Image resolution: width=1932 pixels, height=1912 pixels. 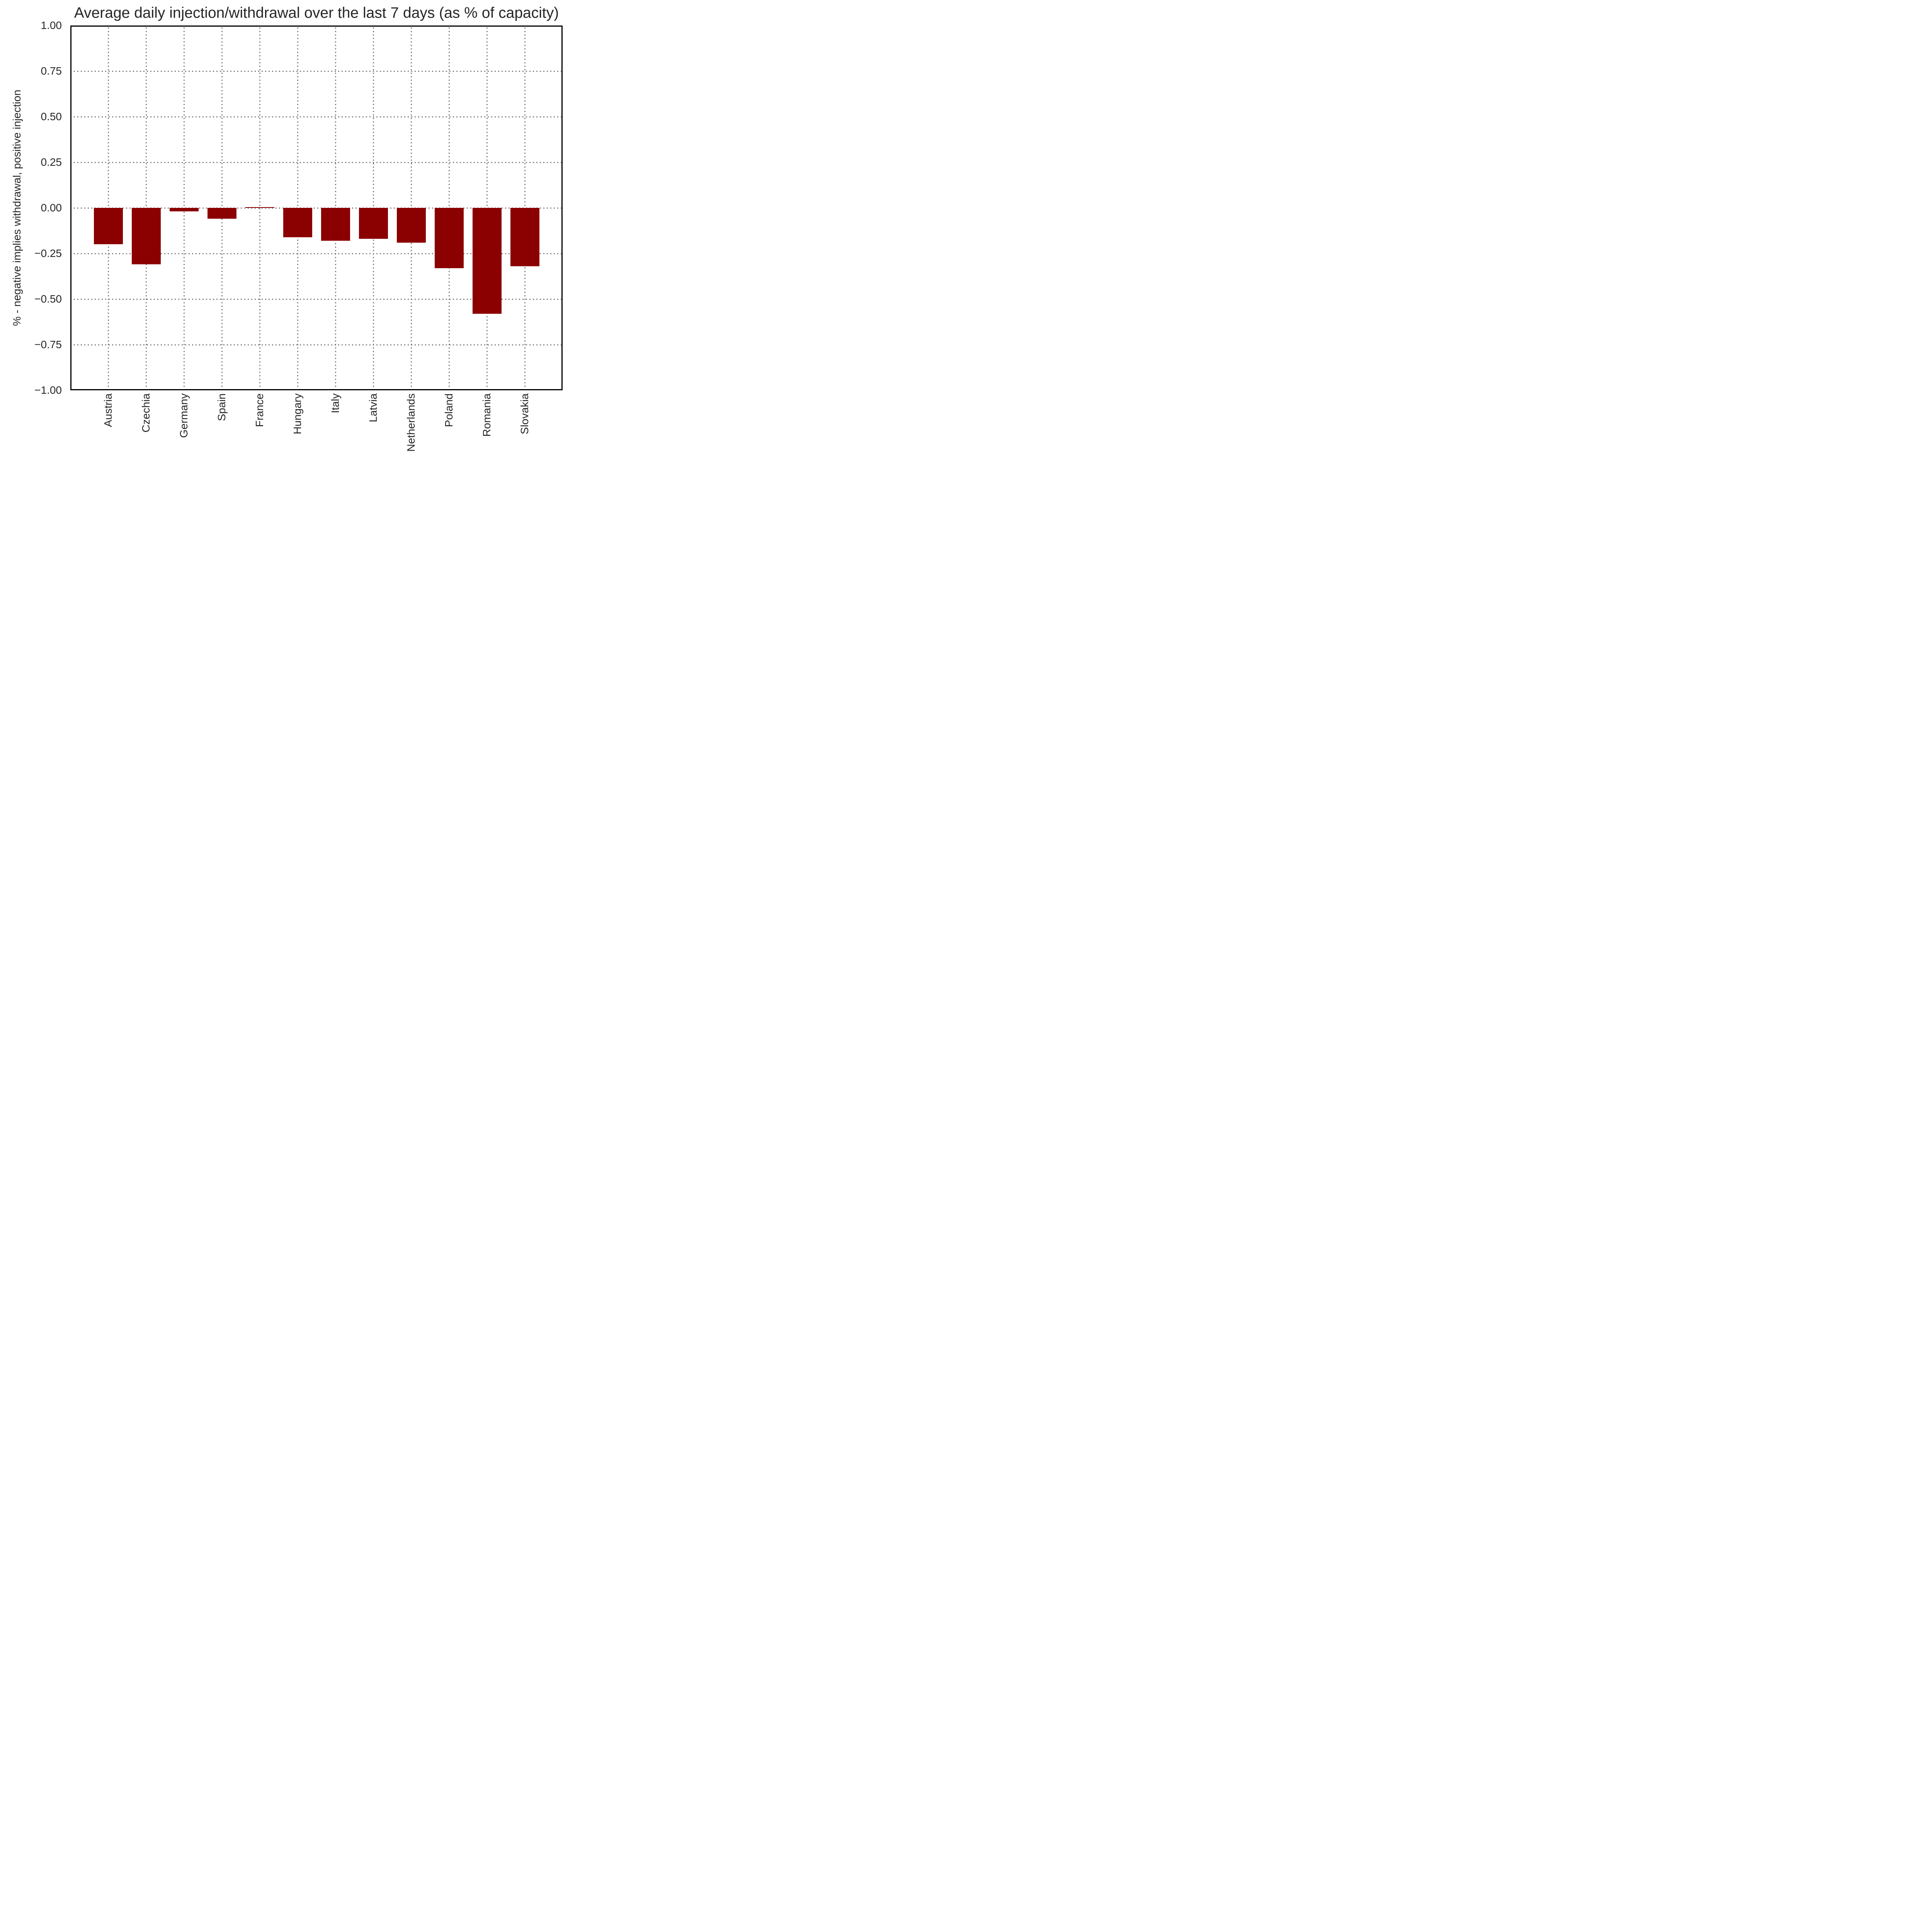 I want to click on bar-romania, so click(x=487, y=261).